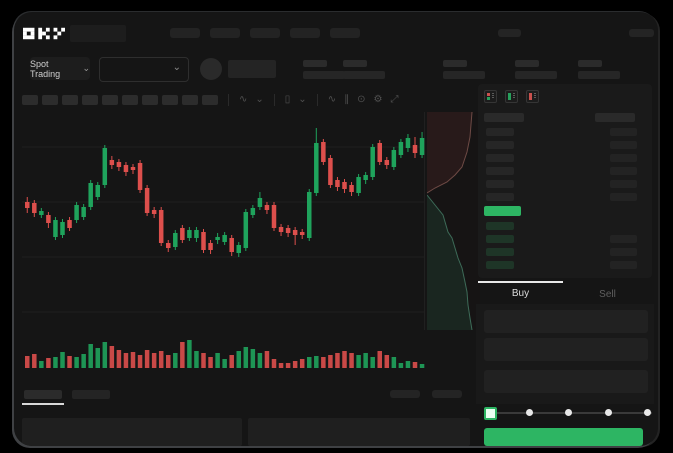 This screenshot has height=453, width=673. I want to click on bottom-tab-active-placeholder, so click(43, 394).